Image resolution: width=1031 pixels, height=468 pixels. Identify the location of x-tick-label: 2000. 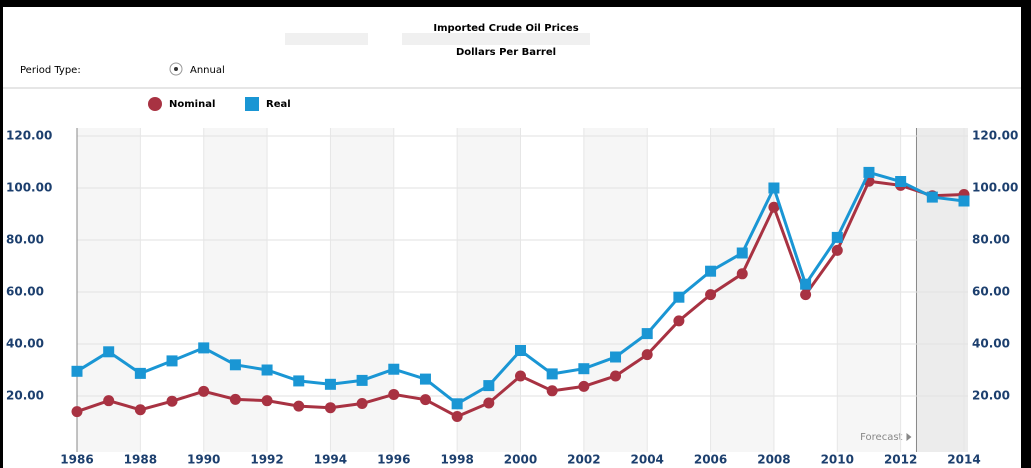
(520, 460).